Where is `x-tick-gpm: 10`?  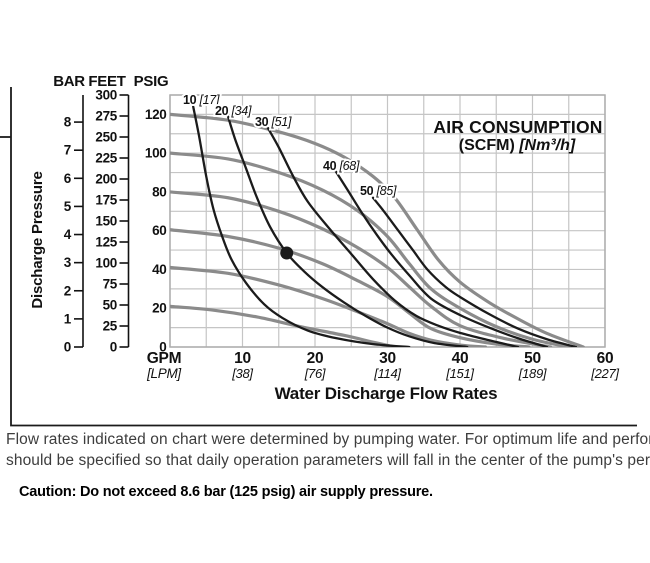
x-tick-gpm: 10 is located at coordinates (242, 358).